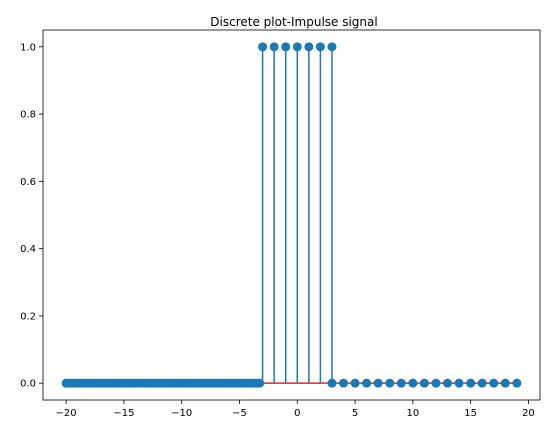 Image resolution: width=547 pixels, height=440 pixels. I want to click on y-tick-label: 1.0, so click(28, 47).